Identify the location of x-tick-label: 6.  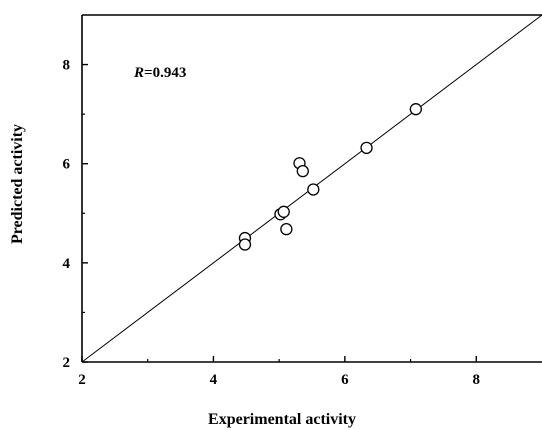
(345, 380).